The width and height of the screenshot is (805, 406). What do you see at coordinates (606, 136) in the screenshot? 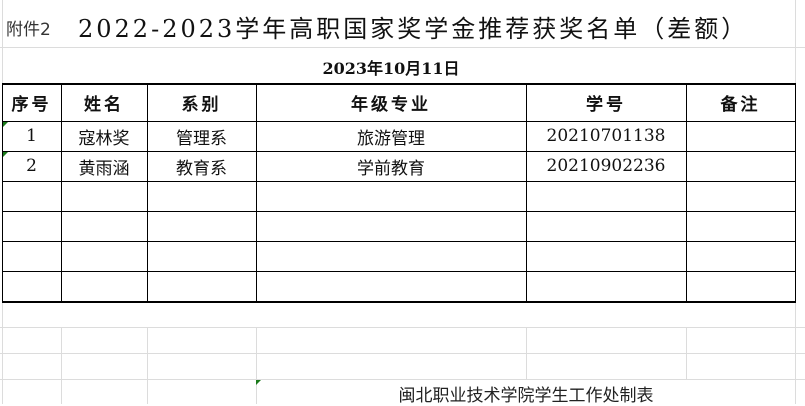
I see `table-cell: 20210701138` at bounding box center [606, 136].